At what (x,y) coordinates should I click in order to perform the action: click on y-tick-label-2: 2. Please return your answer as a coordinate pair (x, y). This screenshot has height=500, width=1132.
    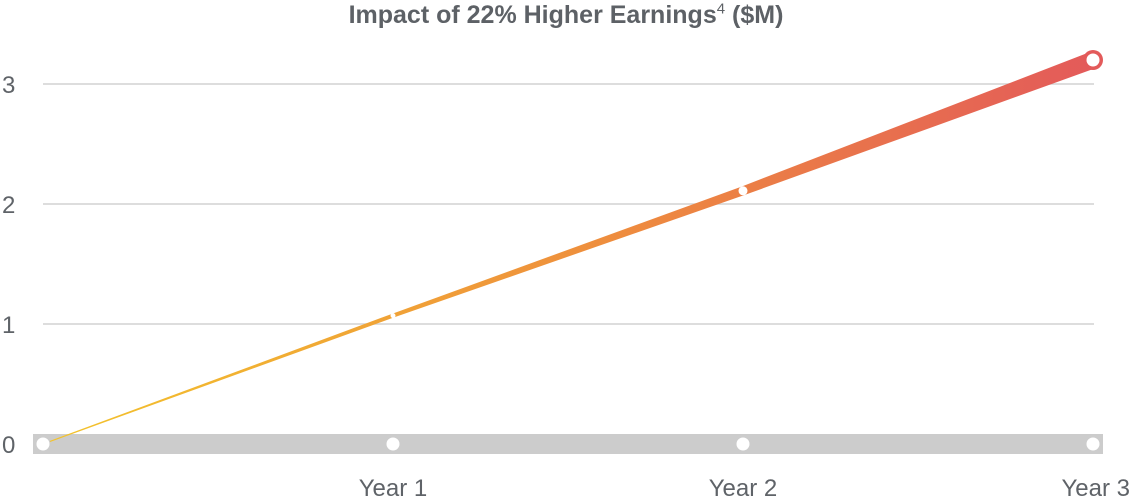
    Looking at the image, I should click on (8, 205).